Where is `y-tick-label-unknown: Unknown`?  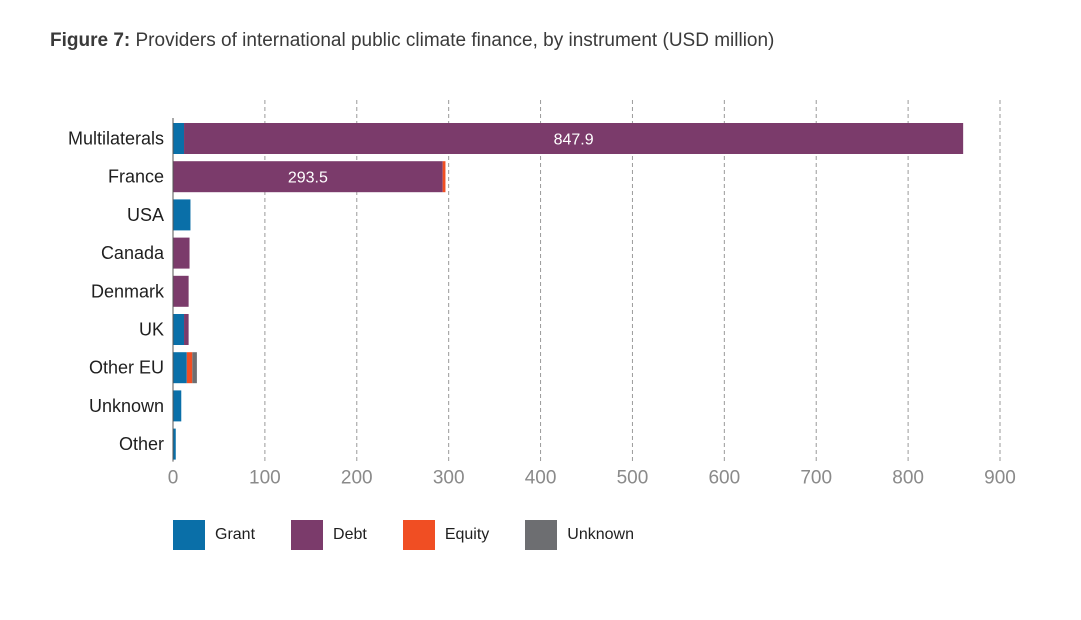
y-tick-label-unknown: Unknown is located at coordinates (126, 406).